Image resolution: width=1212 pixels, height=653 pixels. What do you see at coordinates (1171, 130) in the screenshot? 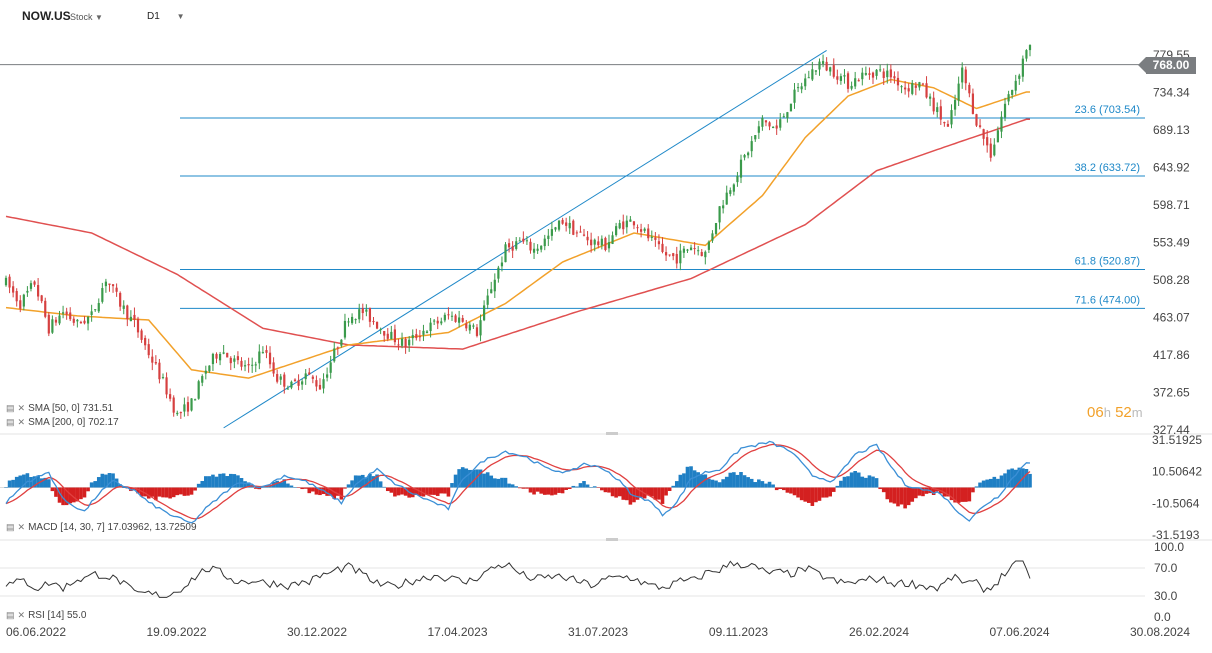
I see `price-axis-tick: 689.13` at bounding box center [1171, 130].